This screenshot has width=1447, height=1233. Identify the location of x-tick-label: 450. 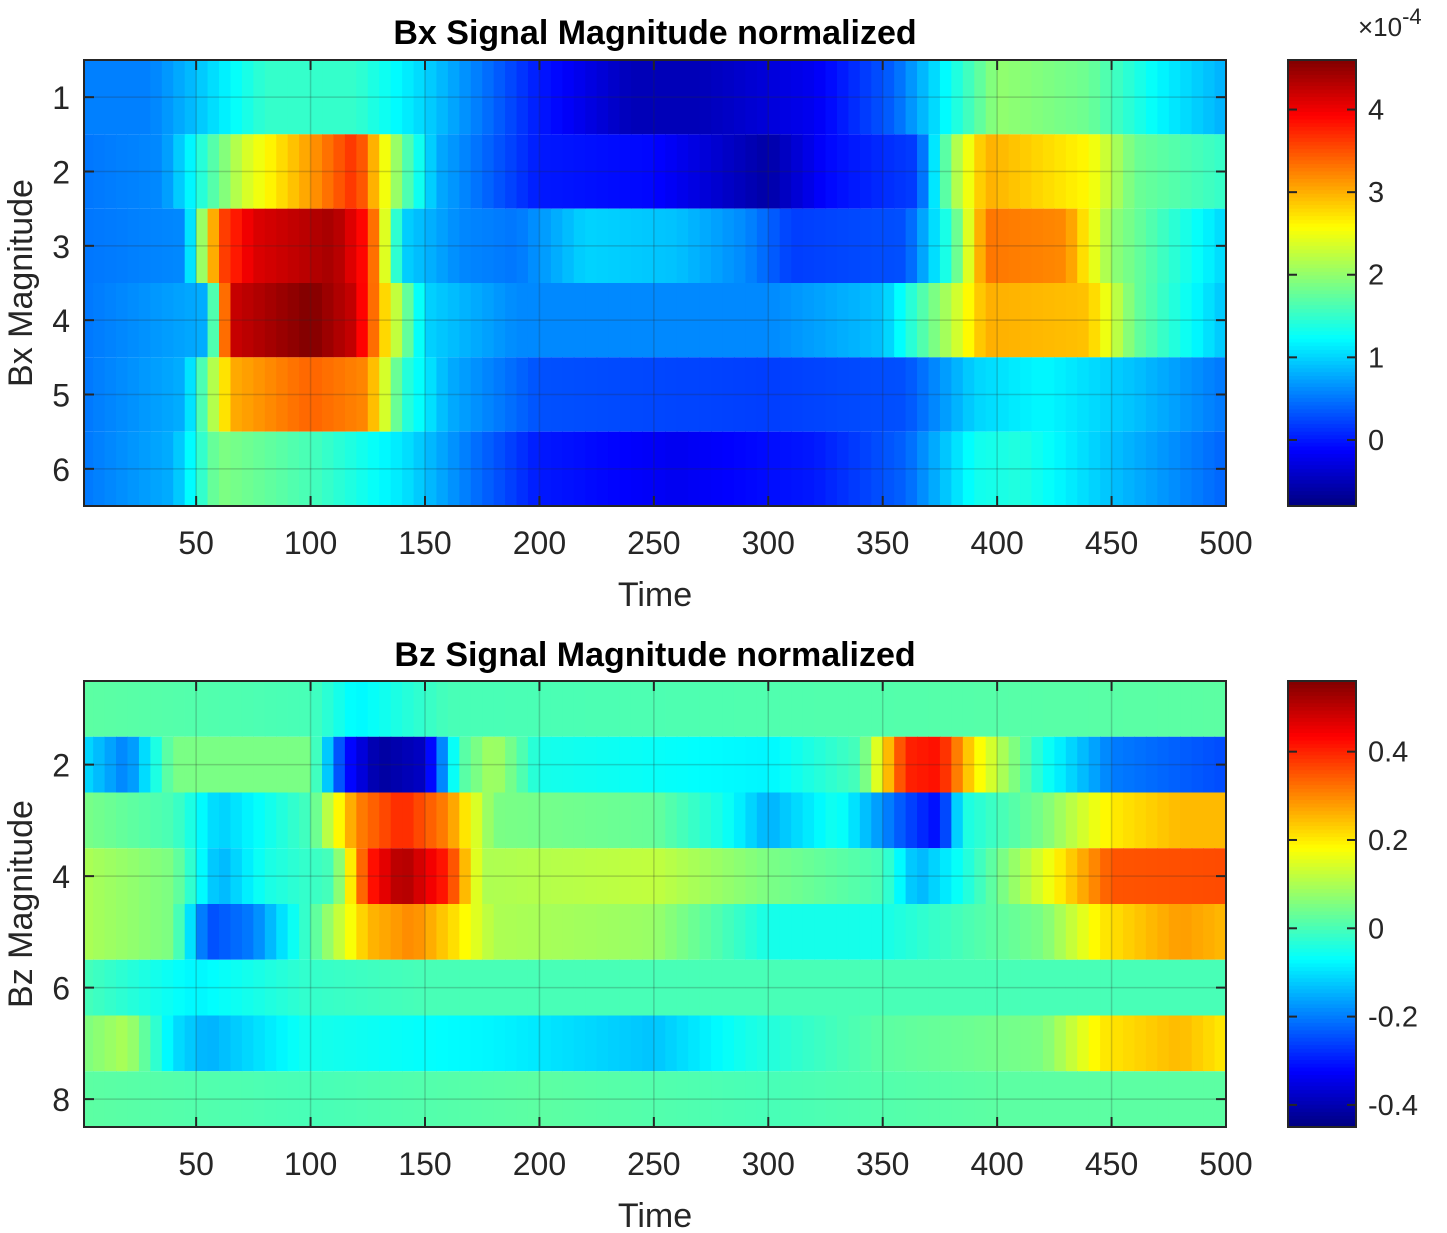
(1111, 543).